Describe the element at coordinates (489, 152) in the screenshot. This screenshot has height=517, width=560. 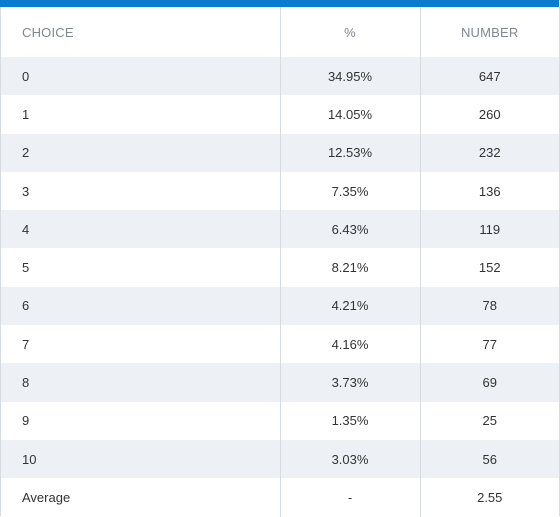
I see `cell-number: 232` at that location.